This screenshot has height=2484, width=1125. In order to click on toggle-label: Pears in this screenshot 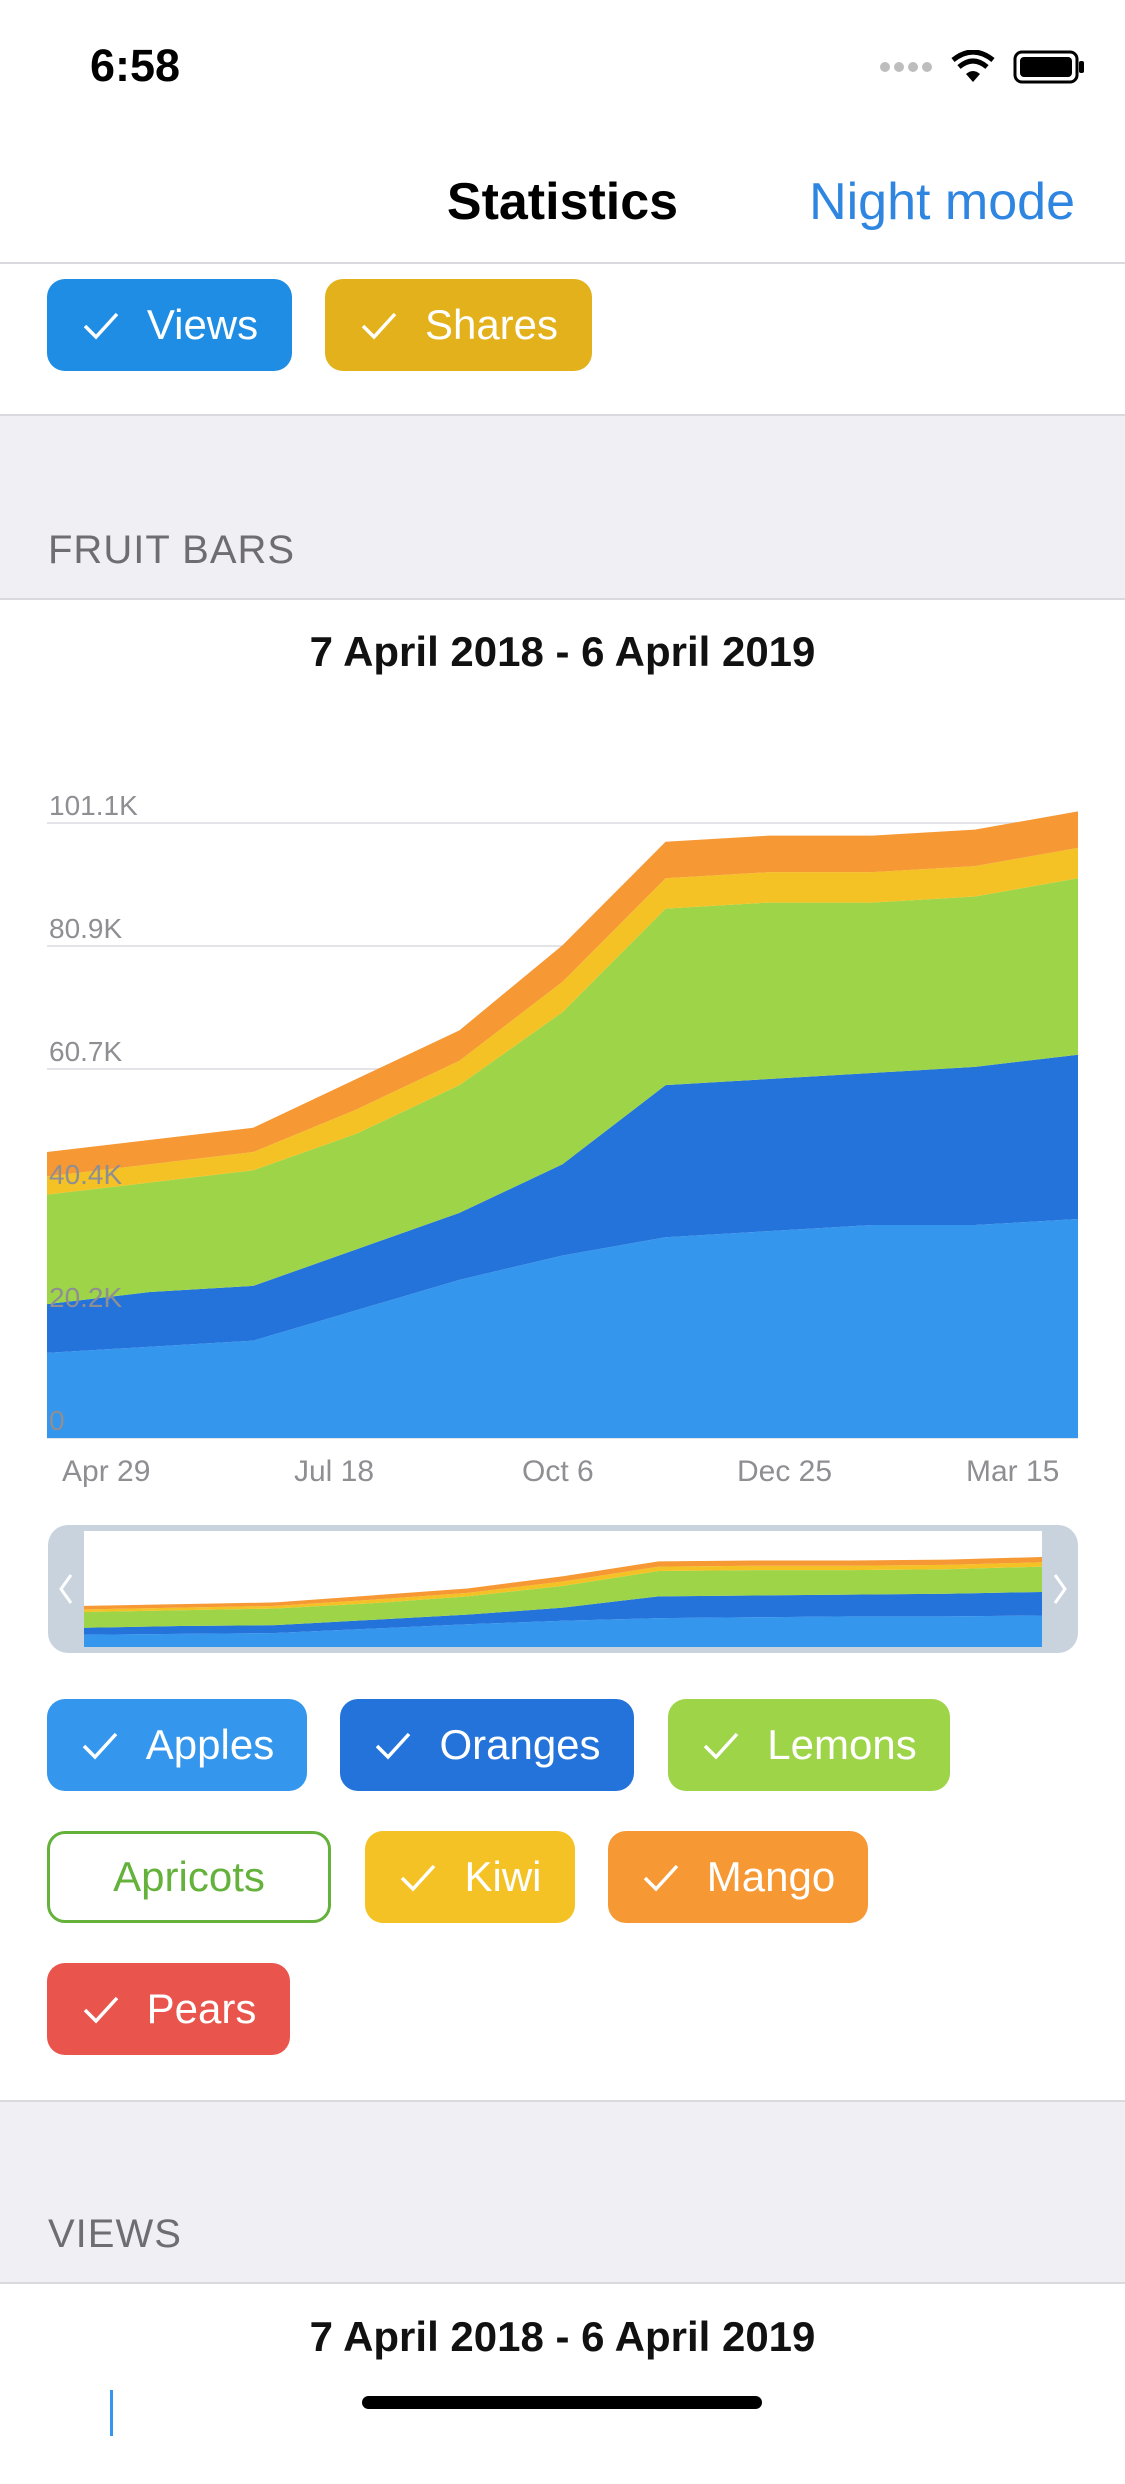, I will do `click(202, 2009)`.